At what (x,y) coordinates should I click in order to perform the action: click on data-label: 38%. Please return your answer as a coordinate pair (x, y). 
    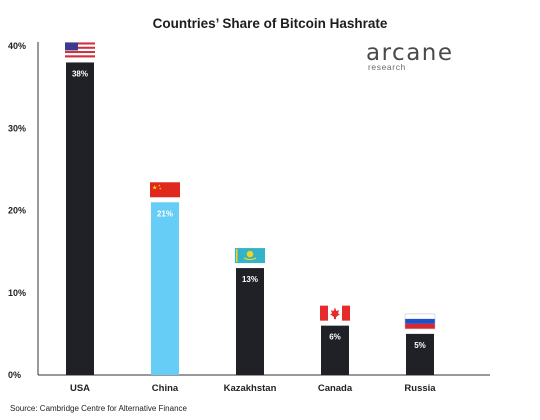
    Looking at the image, I should click on (80, 73).